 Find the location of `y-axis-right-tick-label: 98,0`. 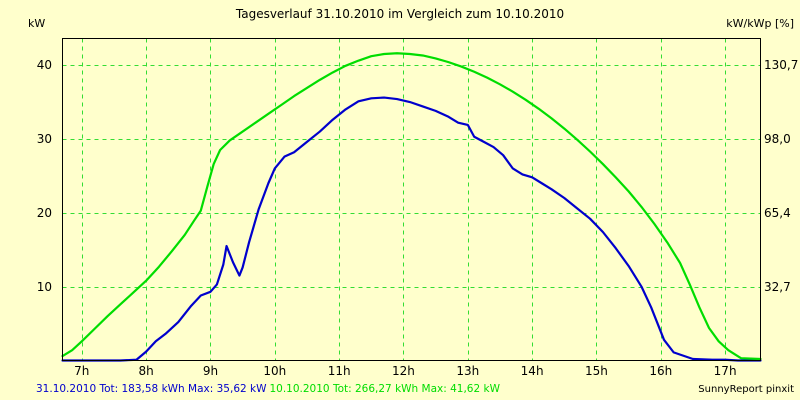

y-axis-right-tick-label: 98,0 is located at coordinates (777, 138).